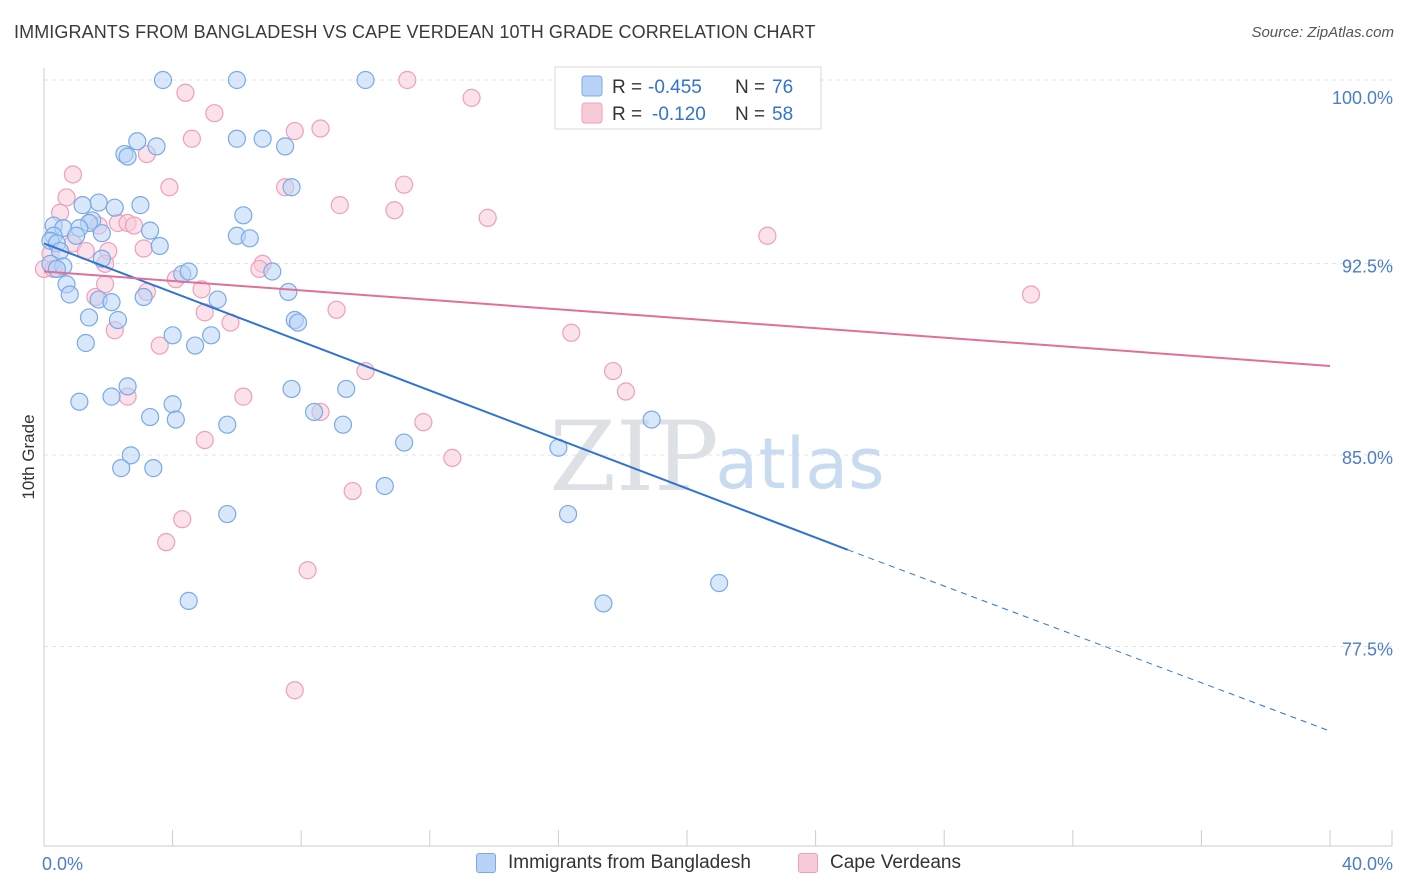 This screenshot has width=1406, height=892. I want to click on legend-box: R = -0.455 N = 76 R = -0.120 N = 58, so click(688, 98).